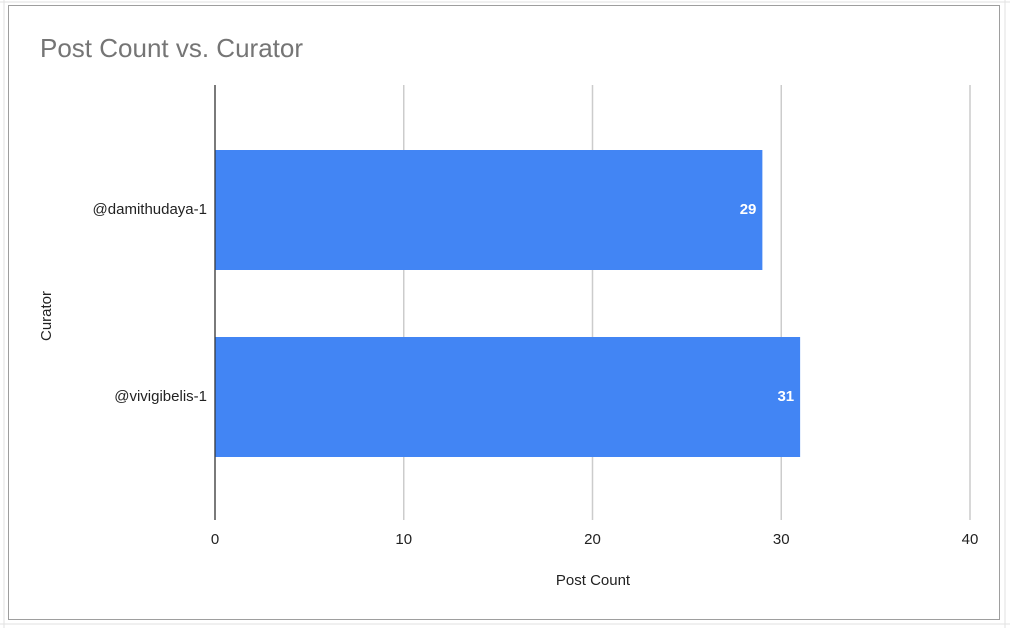 Image resolution: width=1010 pixels, height=628 pixels. I want to click on x-axis-title: Post Count, so click(593, 580).